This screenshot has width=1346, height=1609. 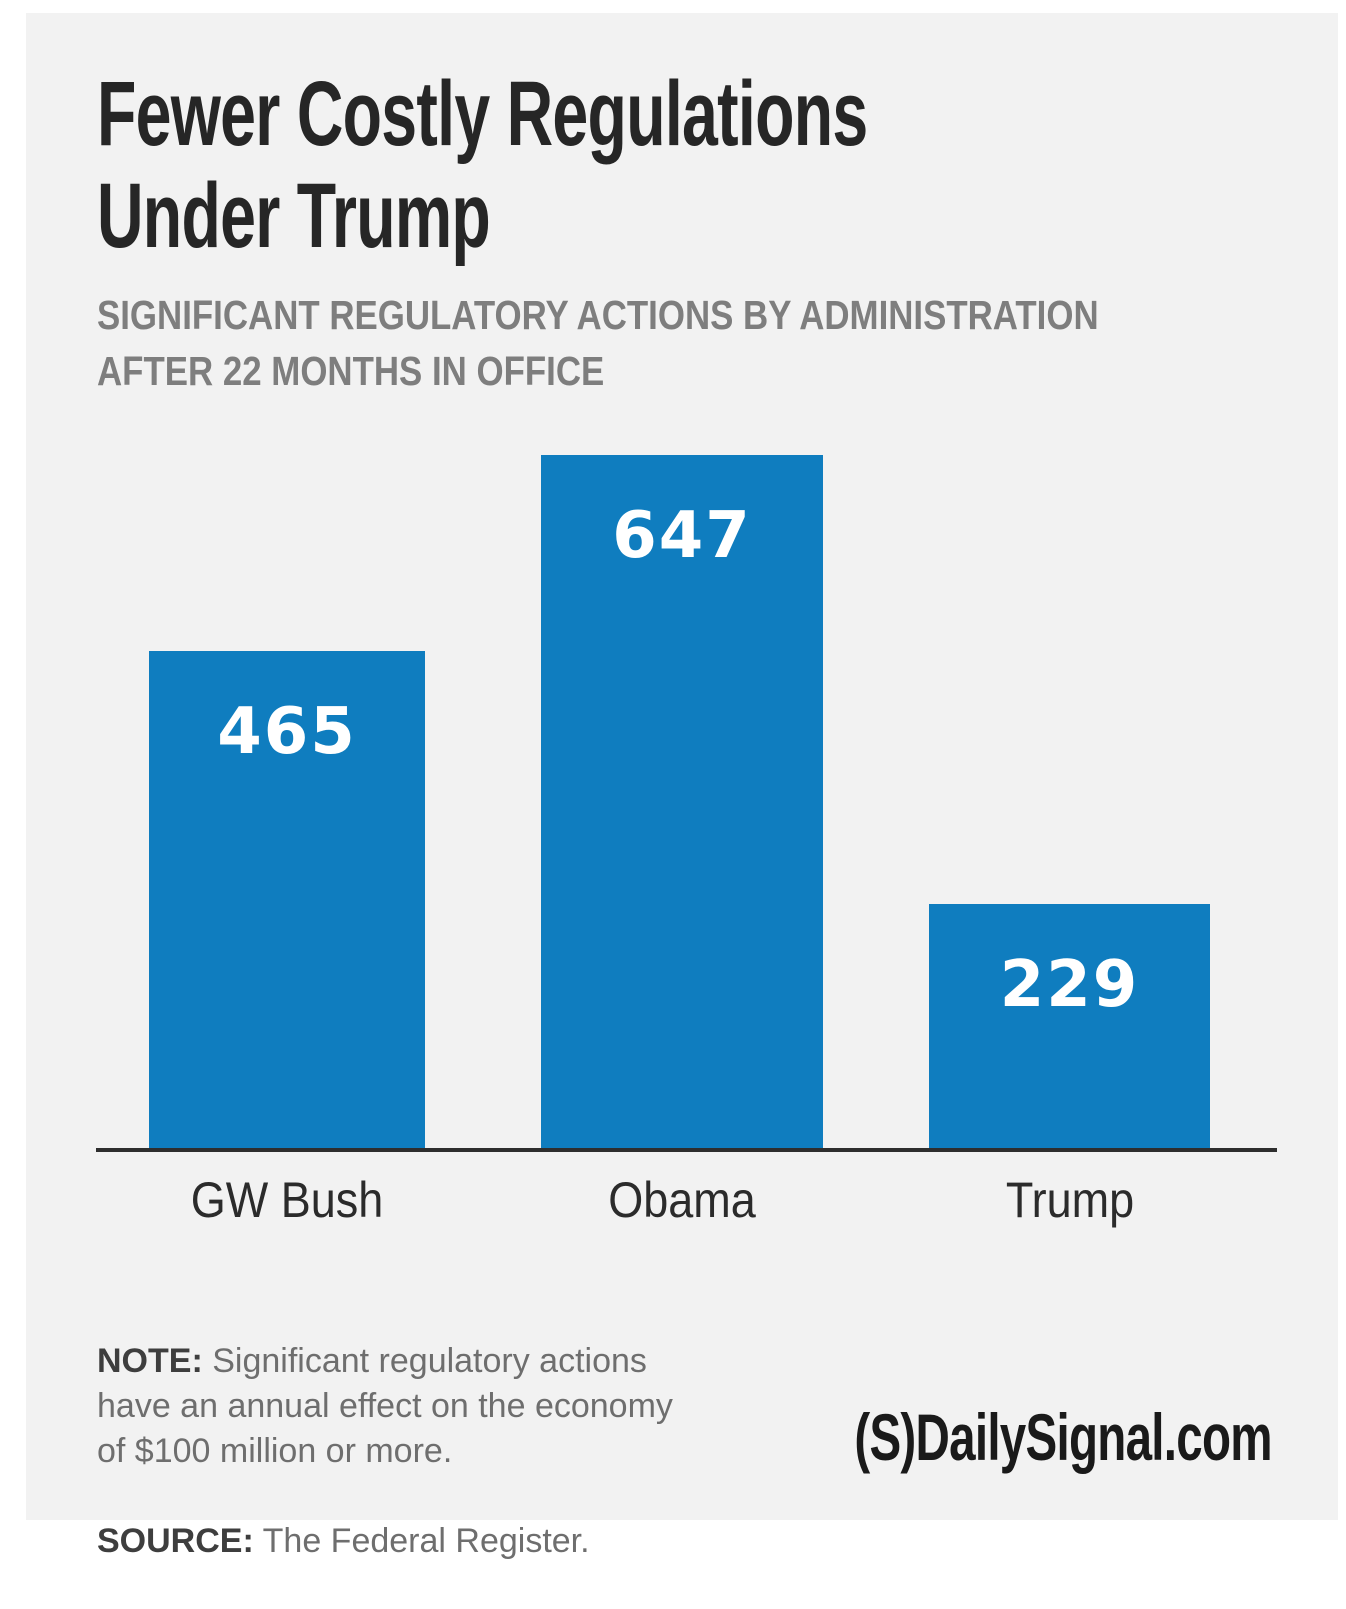 I want to click on category-label-trump: Trump, so click(x=1069, y=1200).